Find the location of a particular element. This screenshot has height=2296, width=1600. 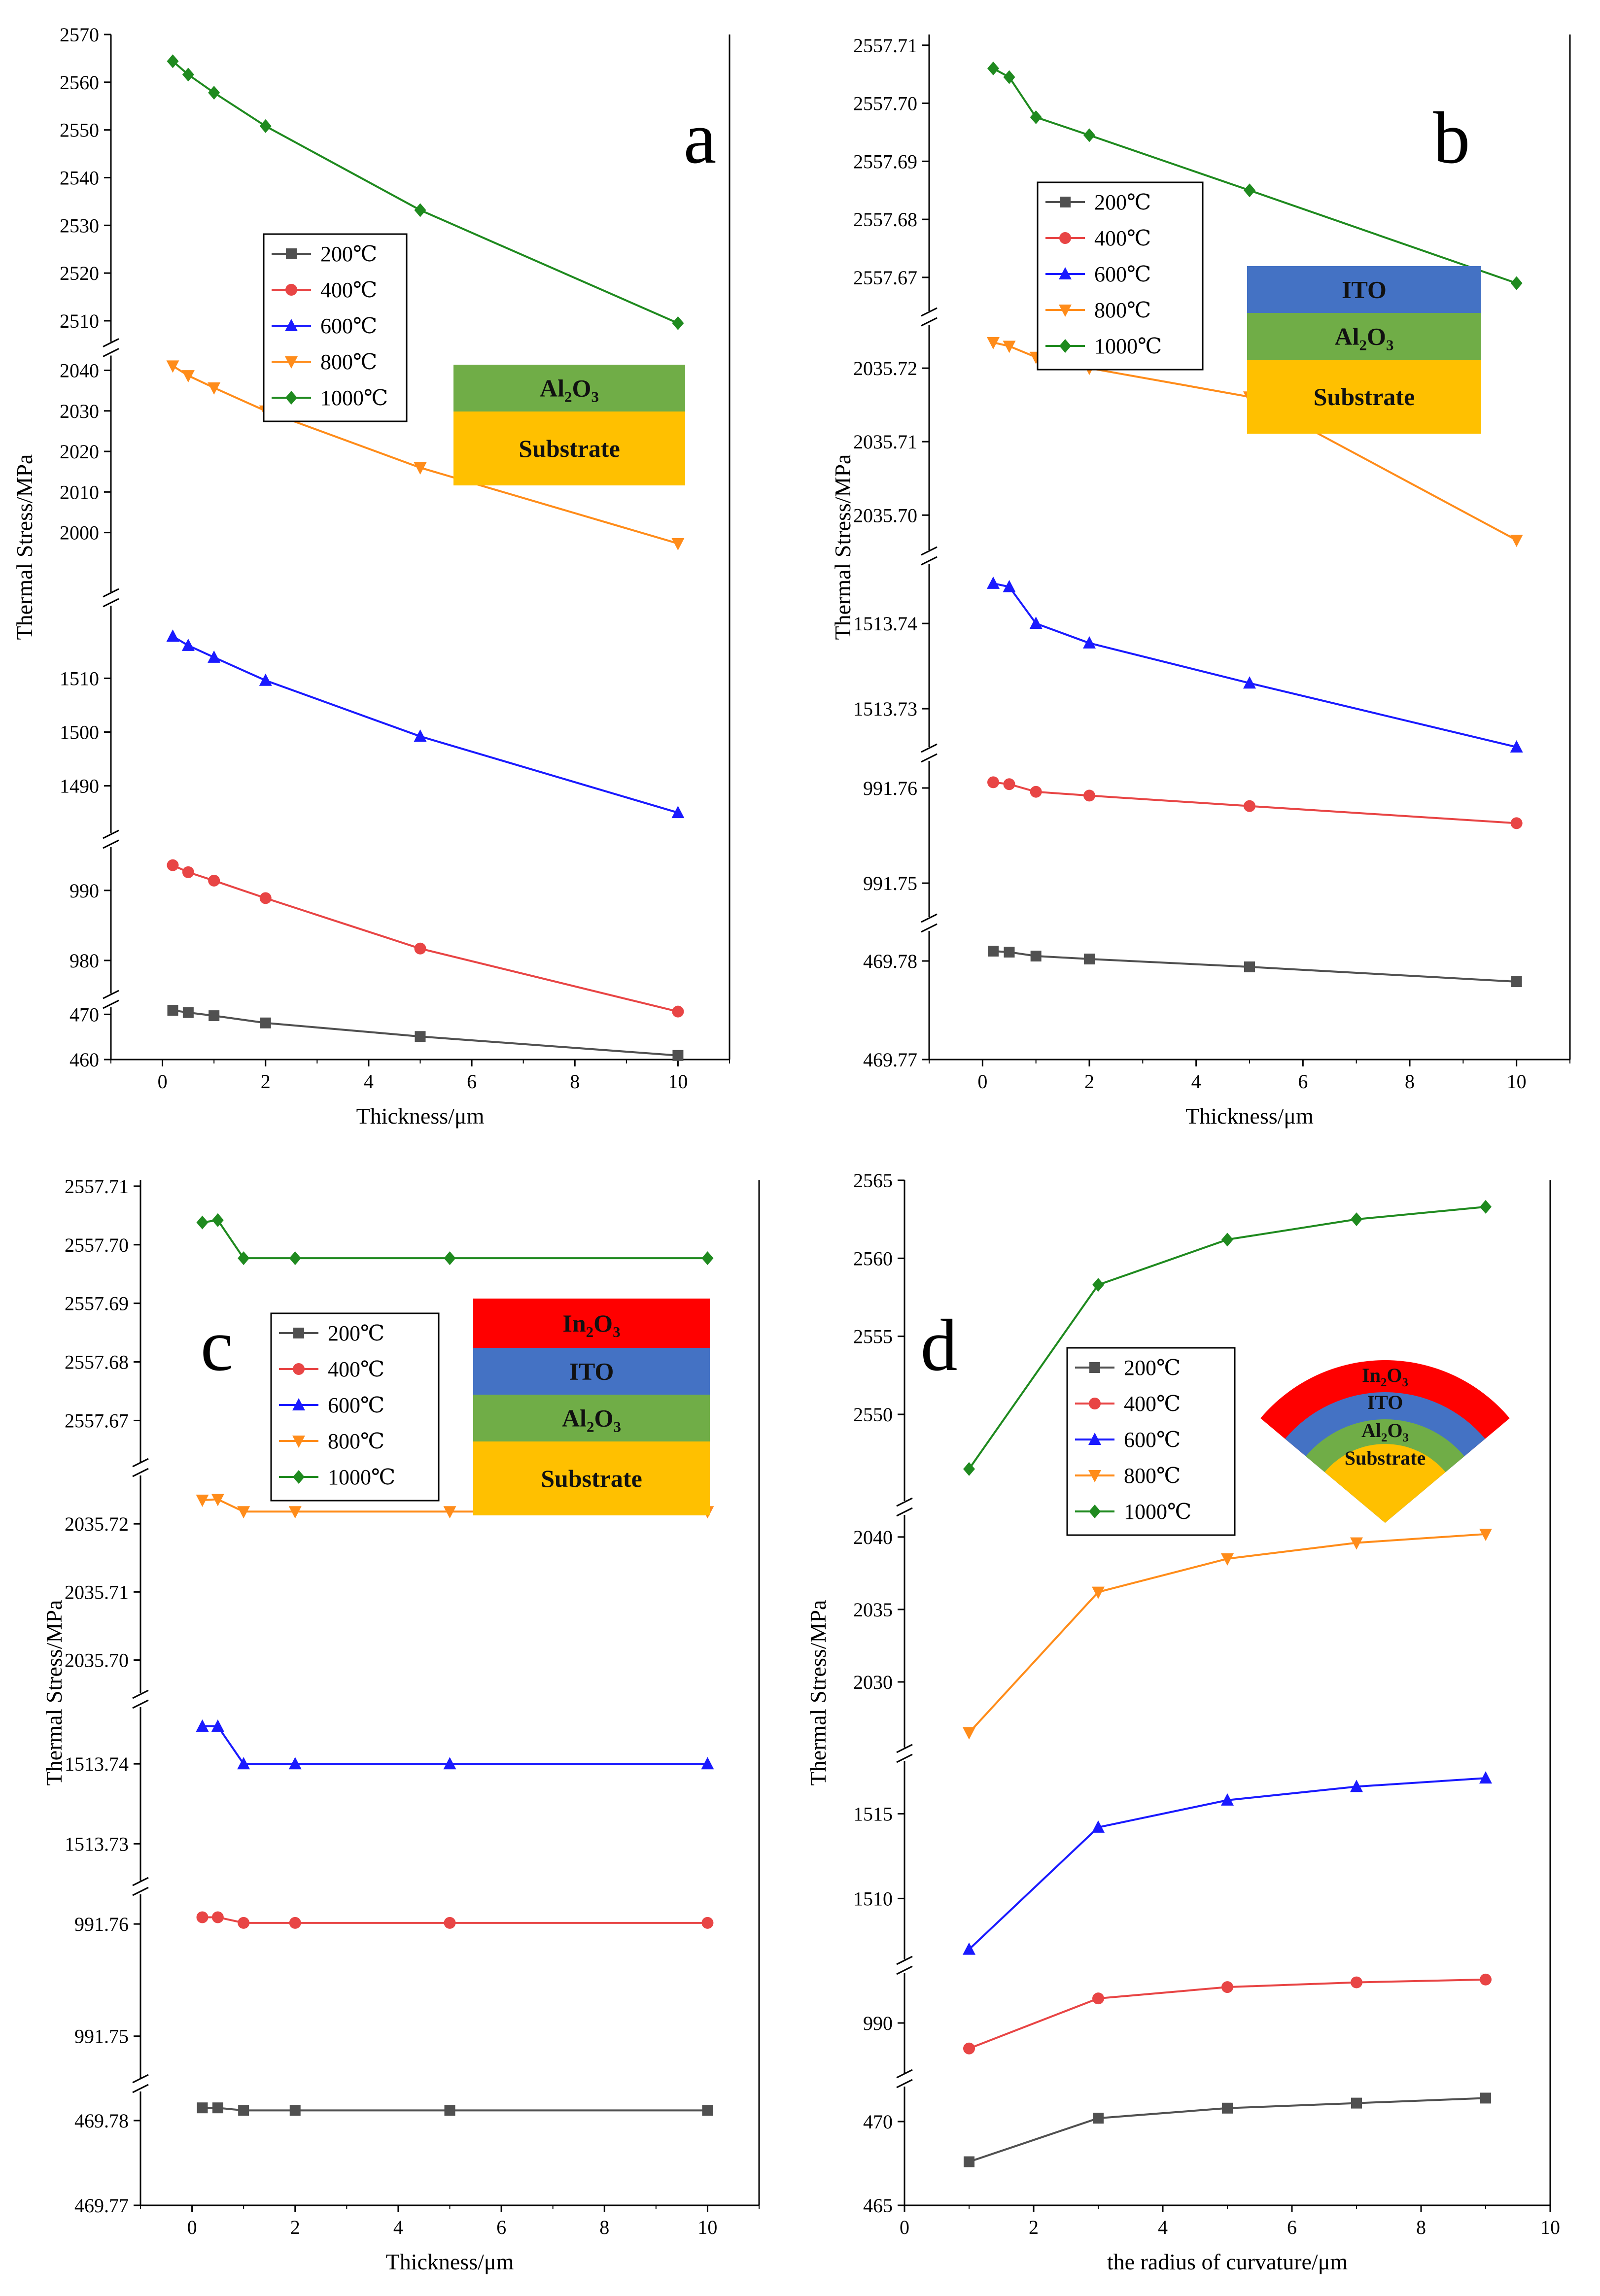

panel-label: c is located at coordinates (217, 1345).